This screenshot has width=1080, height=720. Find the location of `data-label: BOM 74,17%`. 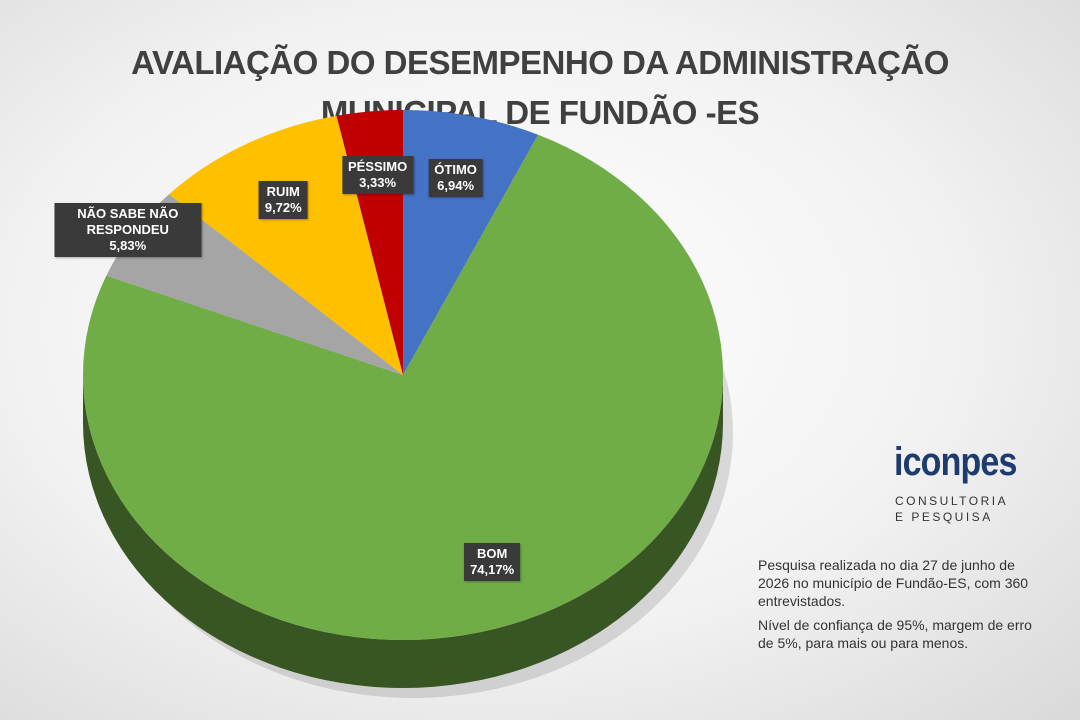

data-label: BOM 74,17% is located at coordinates (492, 562).